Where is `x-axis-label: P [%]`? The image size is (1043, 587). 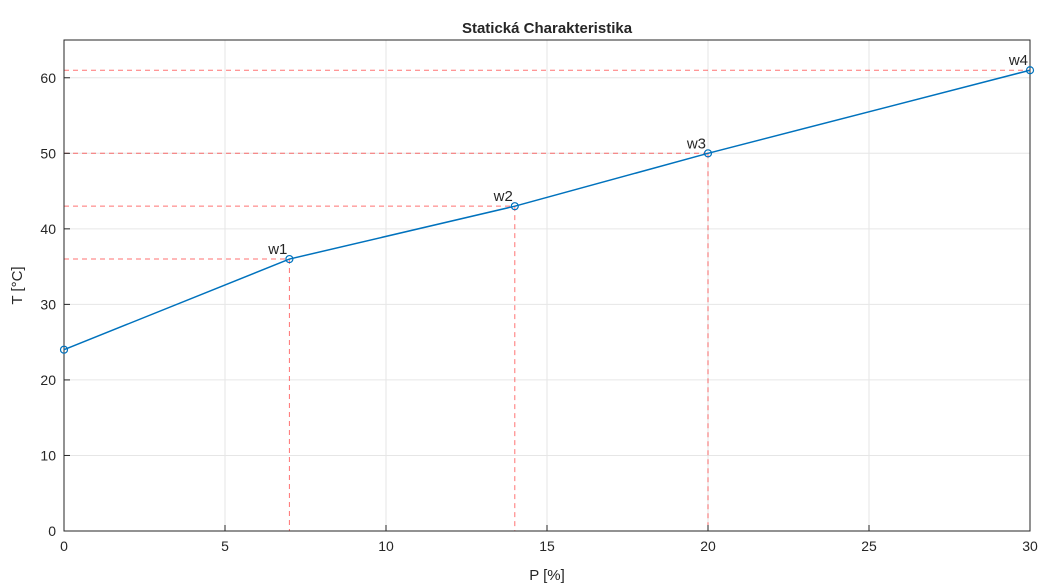 x-axis-label: P [%] is located at coordinates (547, 575).